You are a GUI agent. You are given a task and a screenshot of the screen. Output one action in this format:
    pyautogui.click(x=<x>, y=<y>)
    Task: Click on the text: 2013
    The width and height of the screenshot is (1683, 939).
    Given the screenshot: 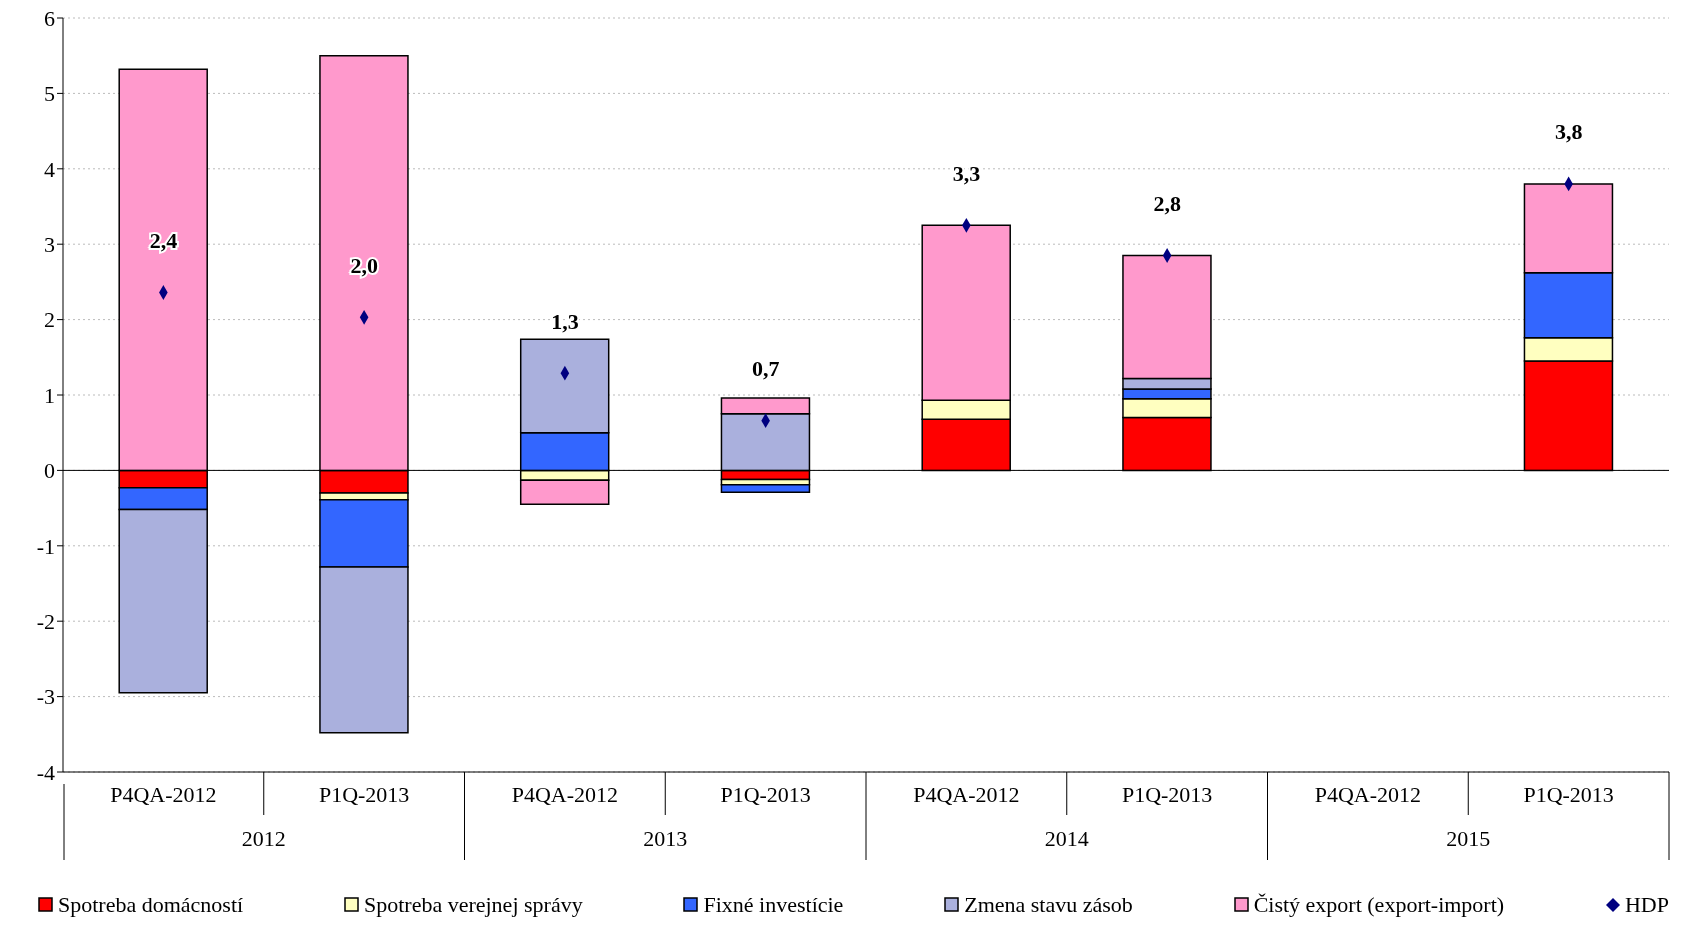 What is the action you would take?
    pyautogui.click(x=665, y=838)
    